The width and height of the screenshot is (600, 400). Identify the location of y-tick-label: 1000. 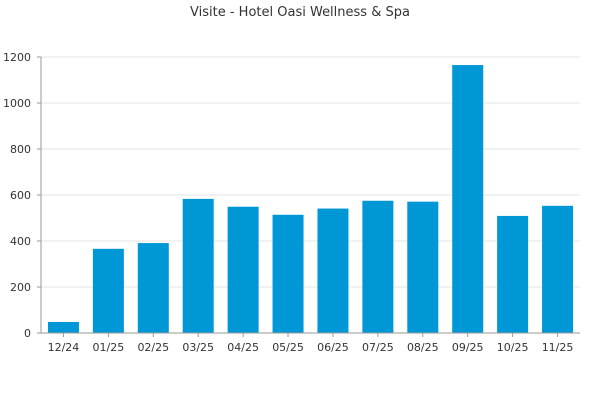
(17, 103).